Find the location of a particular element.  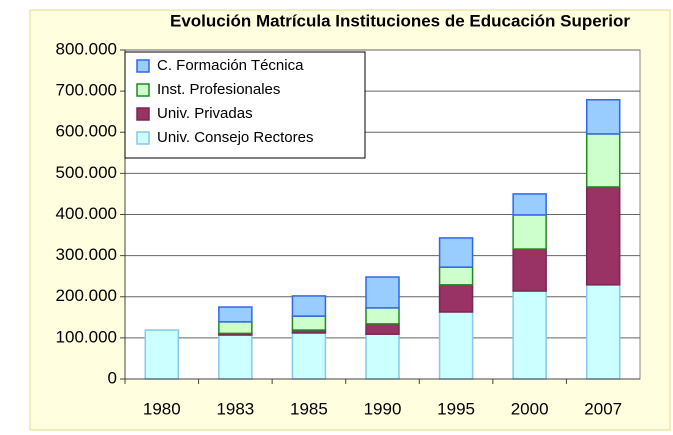

x-tick-label: 2007 is located at coordinates (603, 408).